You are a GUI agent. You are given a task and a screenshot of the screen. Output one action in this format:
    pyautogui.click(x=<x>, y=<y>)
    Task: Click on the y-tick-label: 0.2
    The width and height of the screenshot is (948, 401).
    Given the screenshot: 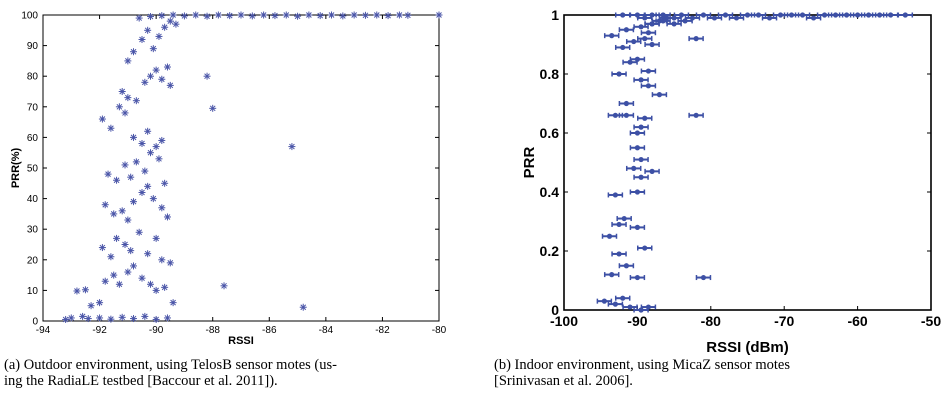 What is the action you would take?
    pyautogui.click(x=550, y=251)
    